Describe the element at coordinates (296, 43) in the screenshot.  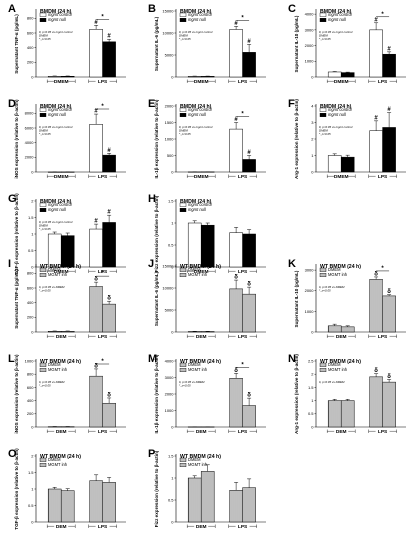
I see `y-axis-label: Supernatant IL-10 (pg/mL)` at that location.